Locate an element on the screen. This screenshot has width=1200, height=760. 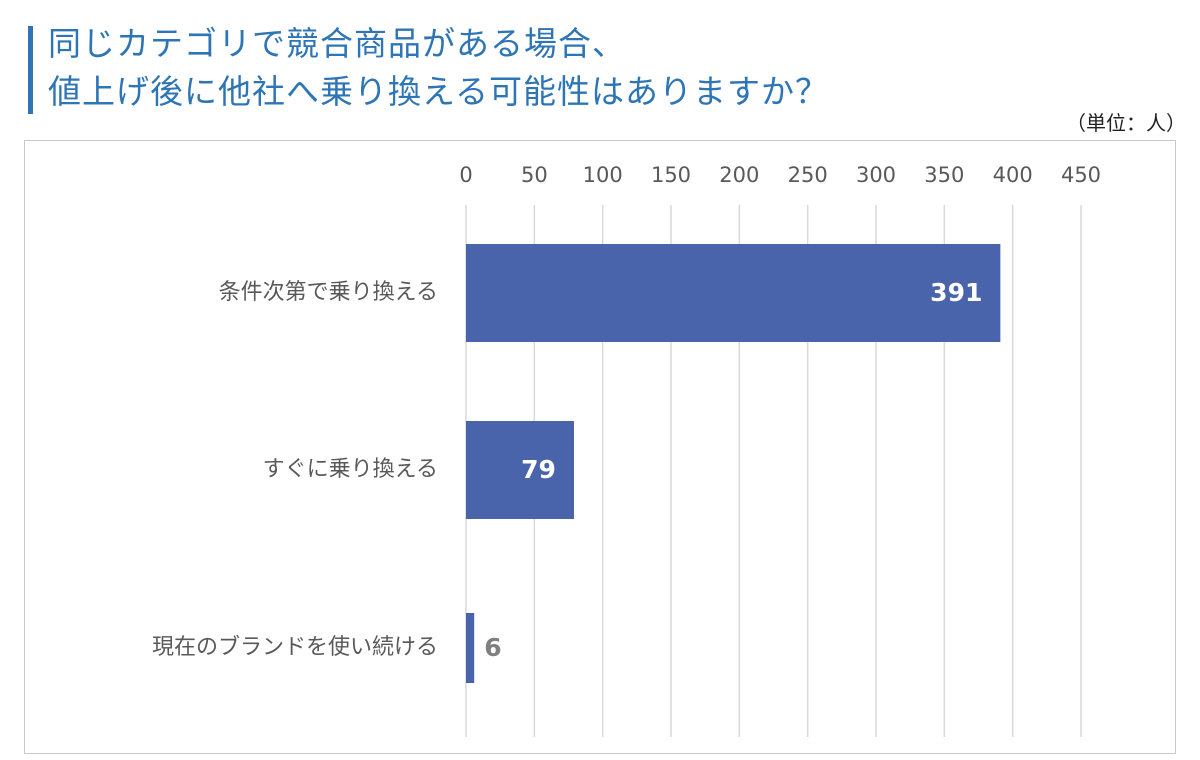
category-label: 条件次第で乗り換える is located at coordinates (328, 292).